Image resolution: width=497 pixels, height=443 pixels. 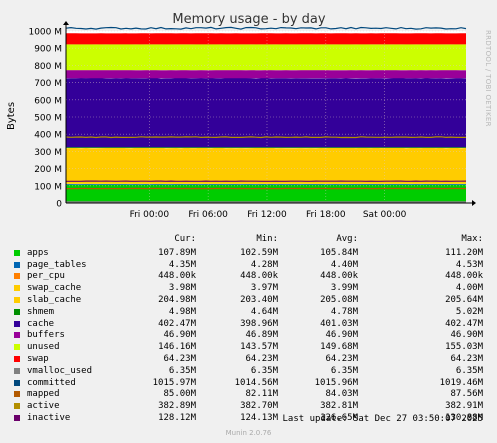 What do you see at coordinates (264, 311) in the screenshot?
I see `legend-value-min: 4.64M` at bounding box center [264, 311].